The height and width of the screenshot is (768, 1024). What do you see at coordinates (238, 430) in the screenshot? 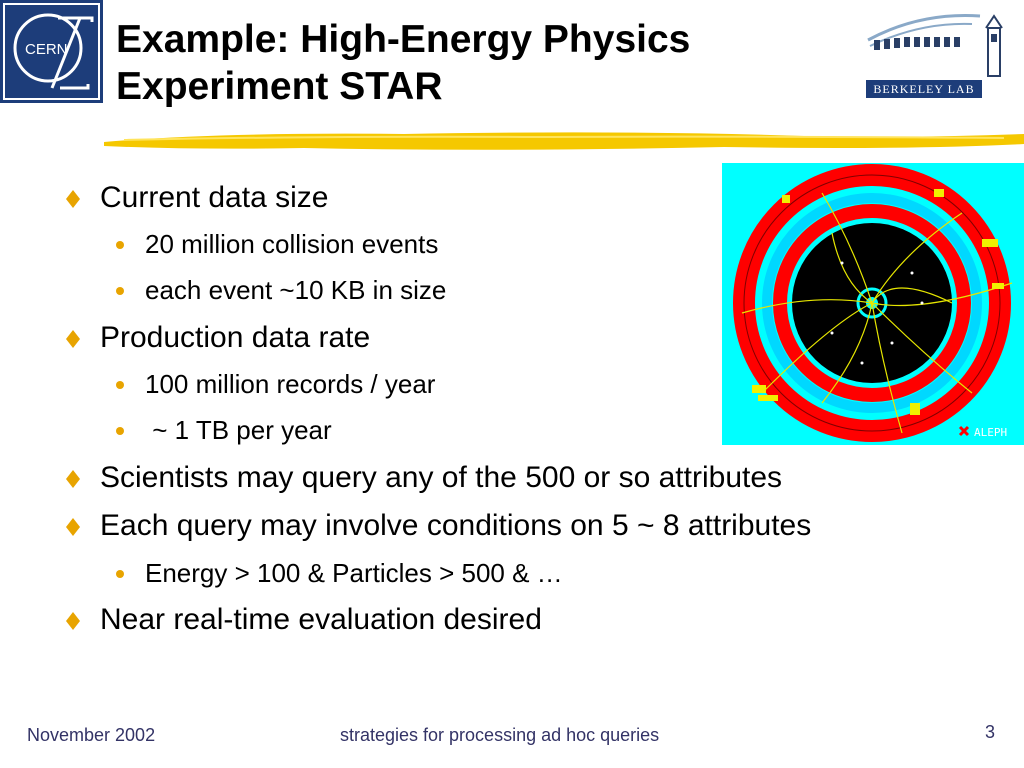
I see `sub-bullet-text: ~ 1 TB per year` at bounding box center [238, 430].